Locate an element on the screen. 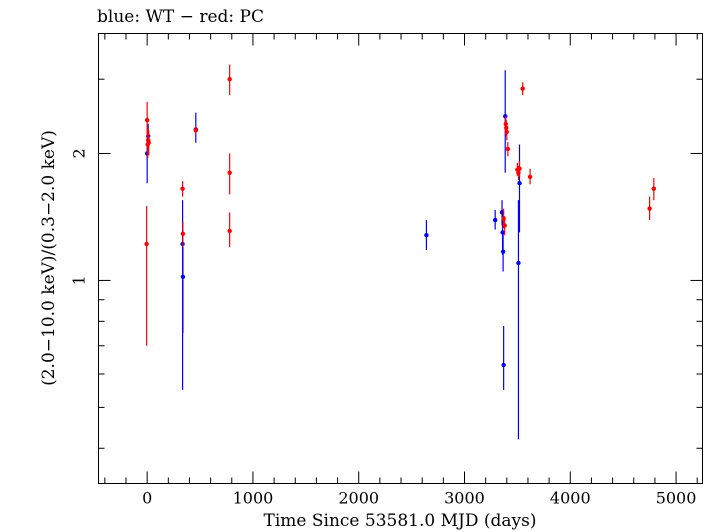 The height and width of the screenshot is (532, 711). x-tick-label: 1000 is located at coordinates (253, 498).